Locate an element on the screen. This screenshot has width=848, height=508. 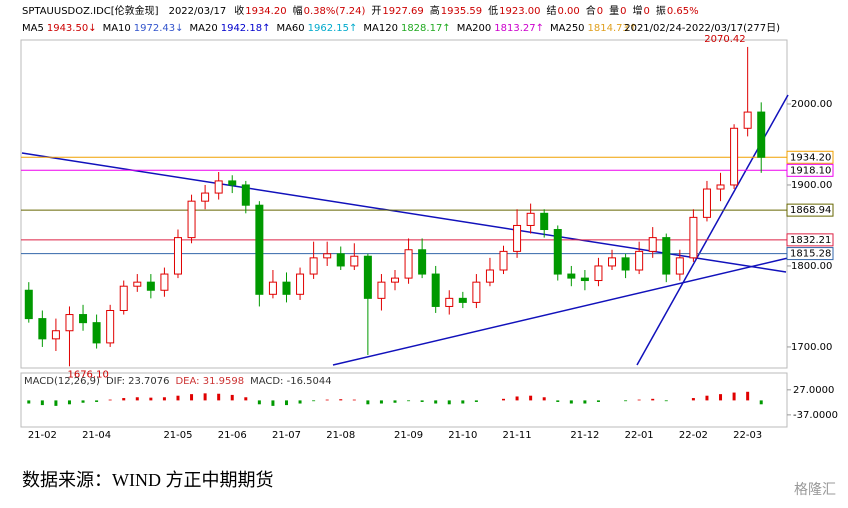
price-tag-label: 1815.28 is located at coordinates (810, 254).